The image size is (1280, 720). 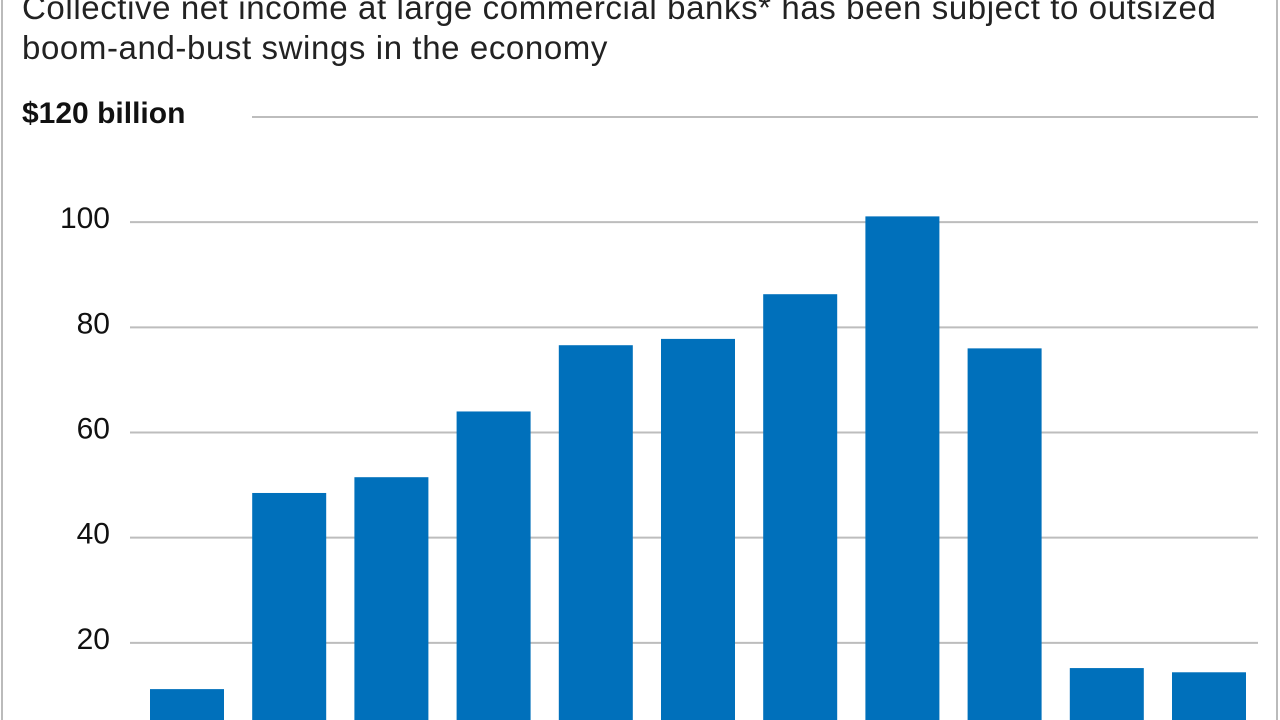 What do you see at coordinates (93, 428) in the screenshot?
I see `y-tick-label: 60` at bounding box center [93, 428].